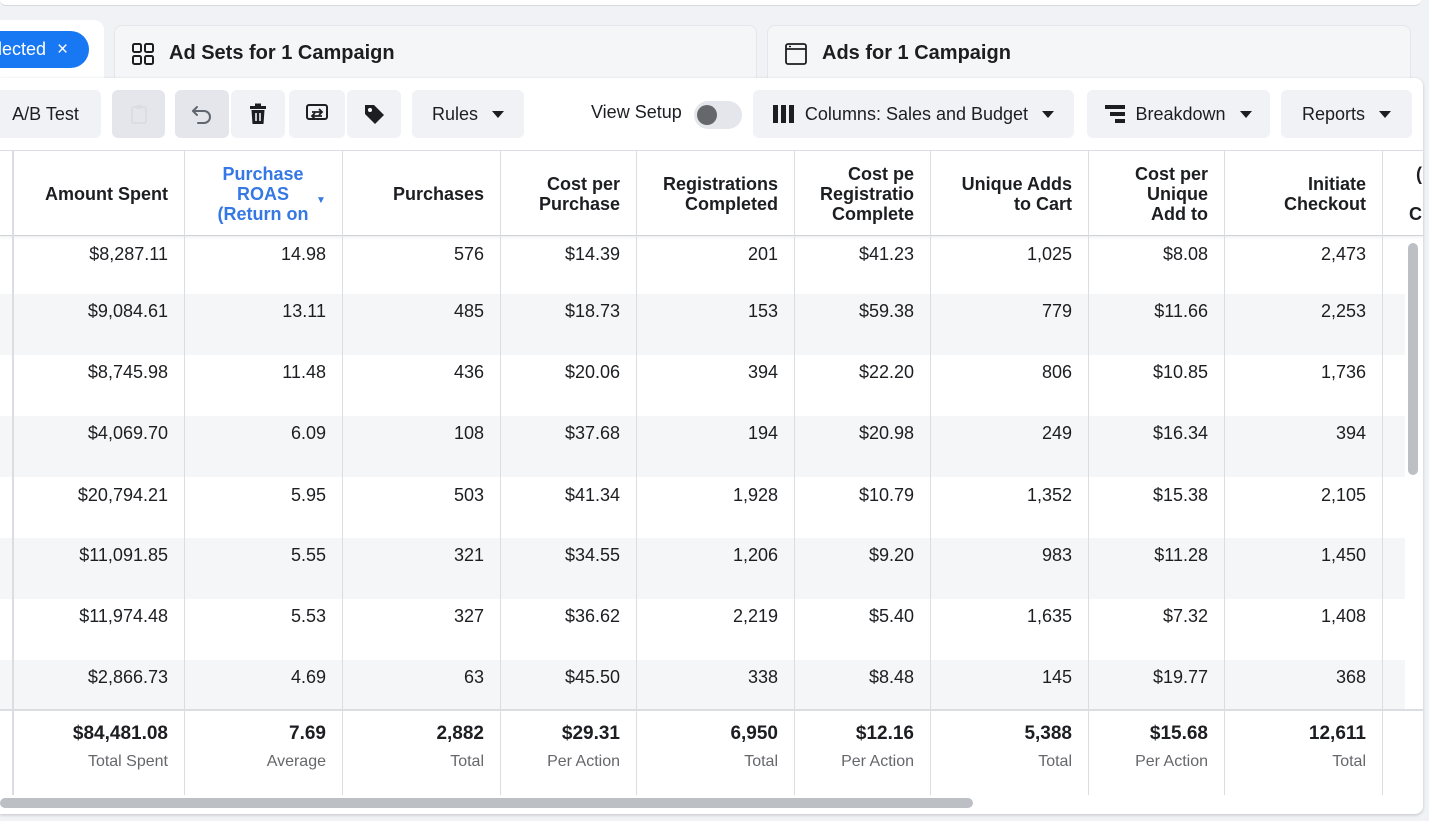 The height and width of the screenshot is (821, 1429). What do you see at coordinates (317, 114) in the screenshot?
I see `ab-compare-button` at bounding box center [317, 114].